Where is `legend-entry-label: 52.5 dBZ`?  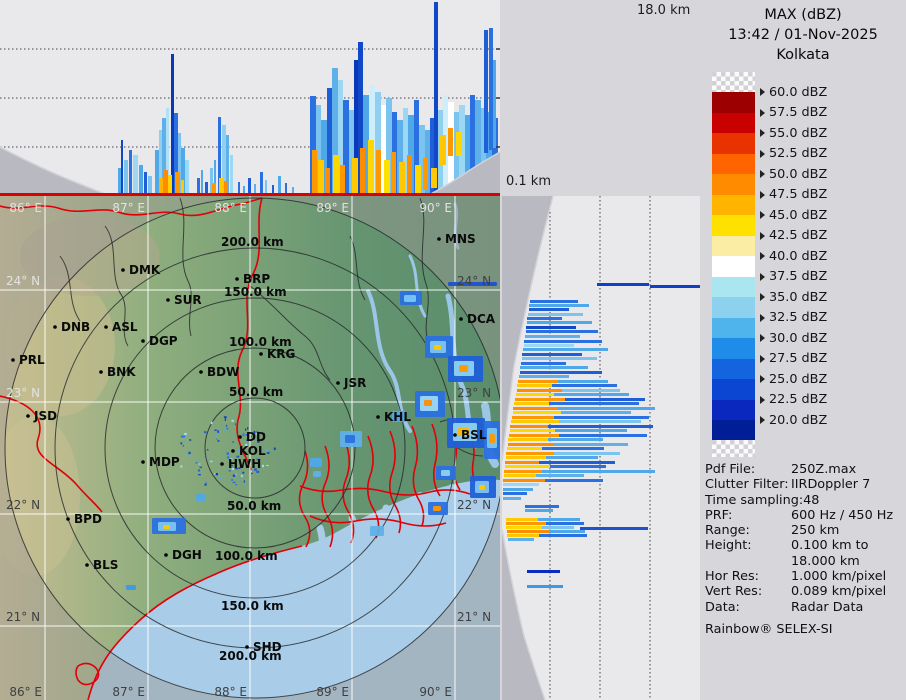 legend-entry-label: 52.5 dBZ is located at coordinates (798, 153).